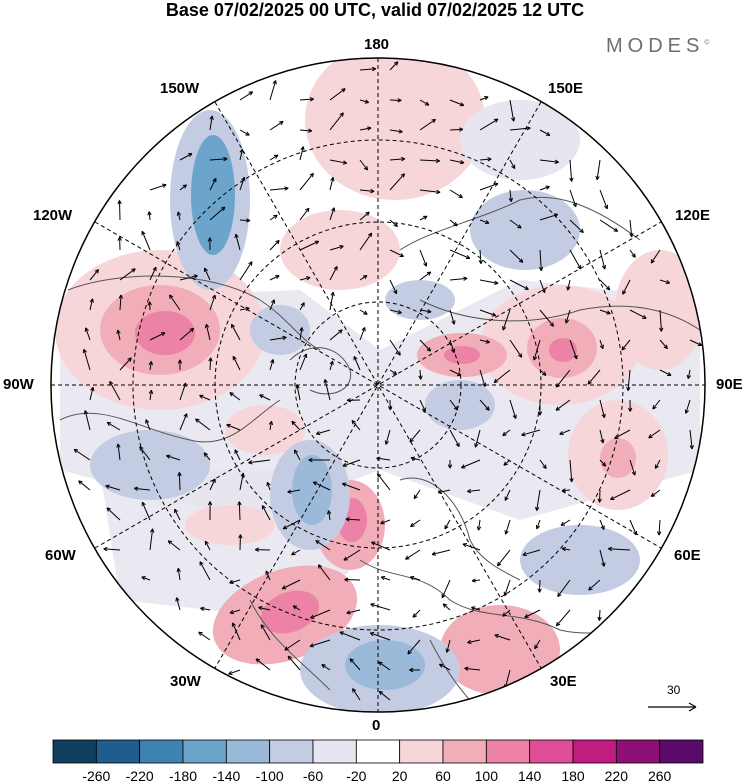 The height and width of the screenshot is (784, 750). Describe the element at coordinates (226, 776) in the screenshot. I see `colorbar-tick-label: -140` at that location.